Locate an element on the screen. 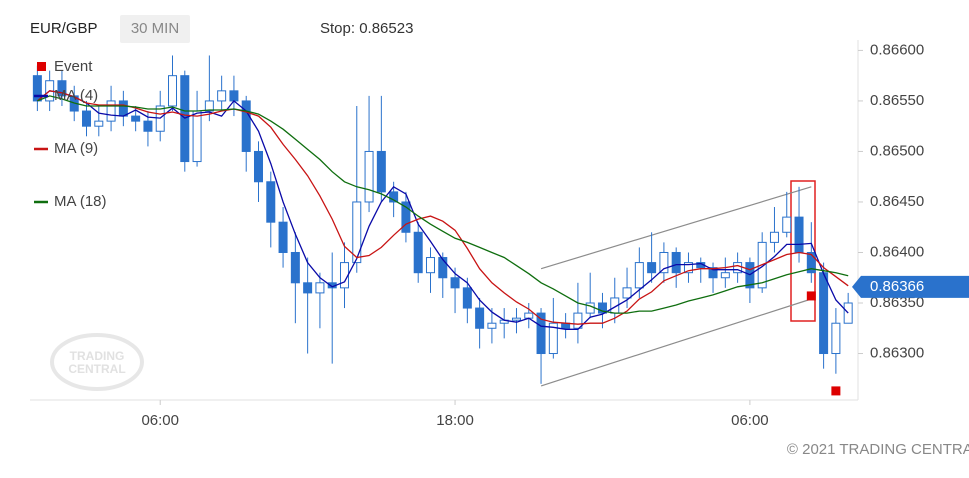 The height and width of the screenshot is (478, 969). y-tick-label: 0.86500 is located at coordinates (897, 150).